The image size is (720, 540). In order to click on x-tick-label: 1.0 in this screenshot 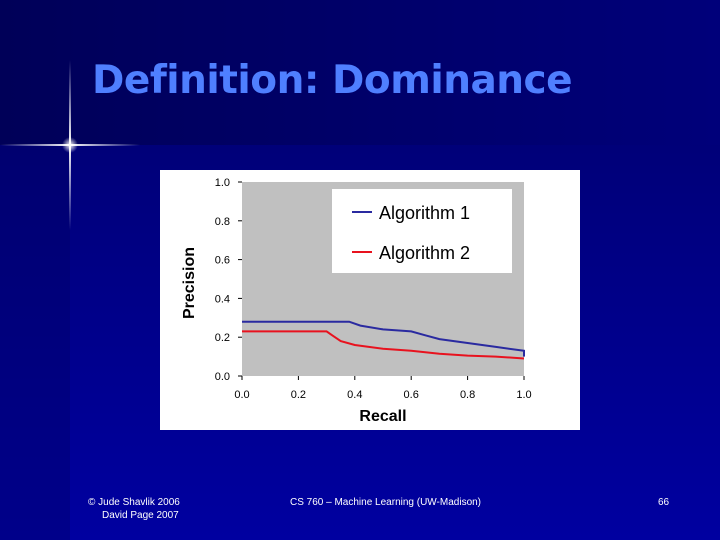, I will do `click(523, 395)`.